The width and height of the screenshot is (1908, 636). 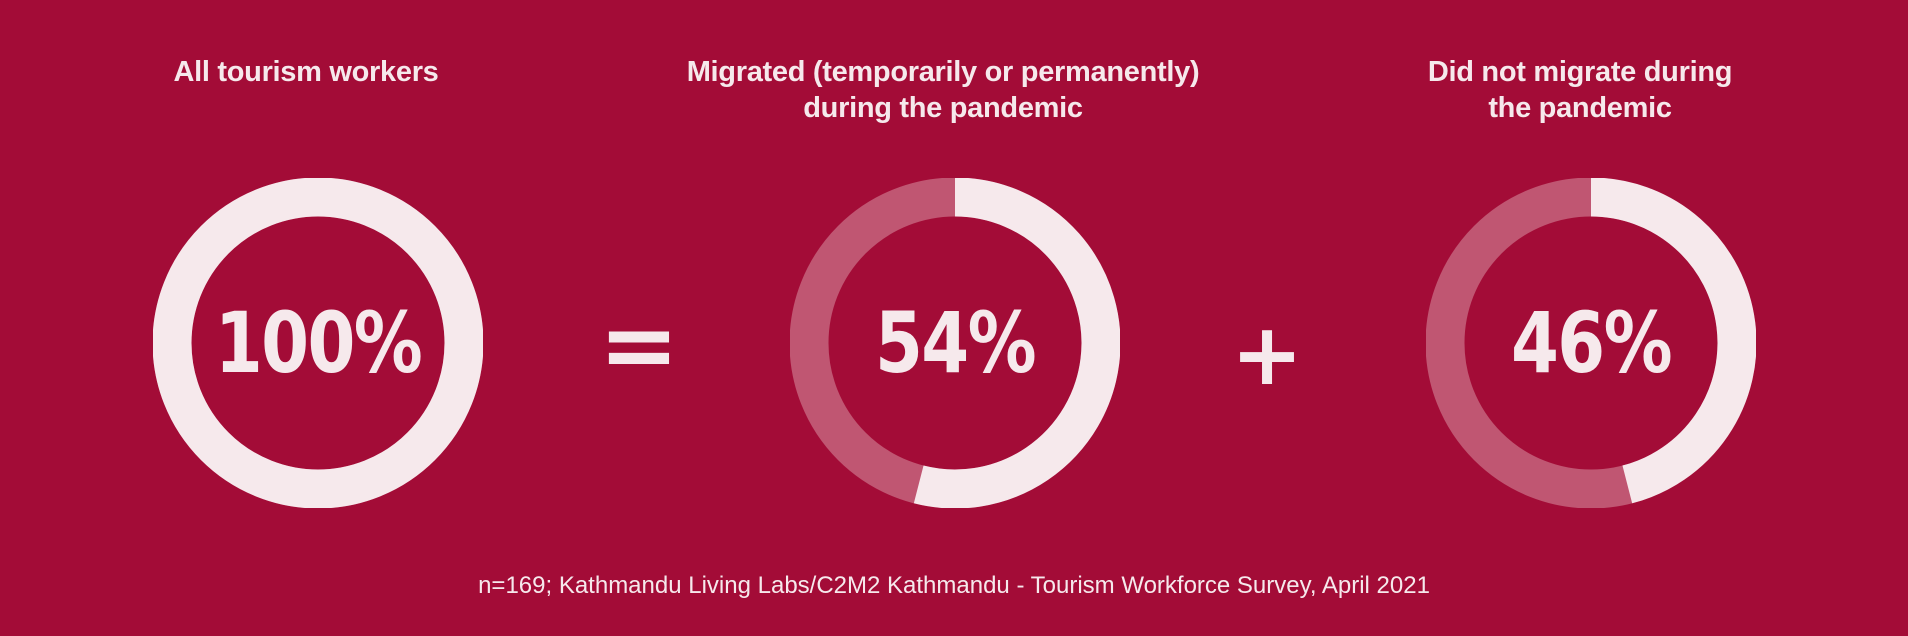 I want to click on donut-chart-all-workers: 100%, so click(x=318, y=343).